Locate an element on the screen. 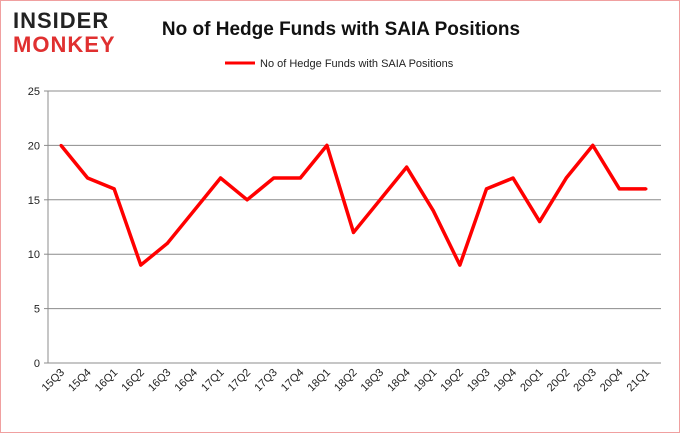 The width and height of the screenshot is (680, 433). legend-label: No of Hedge Funds with SAIA Positions is located at coordinates (357, 64).